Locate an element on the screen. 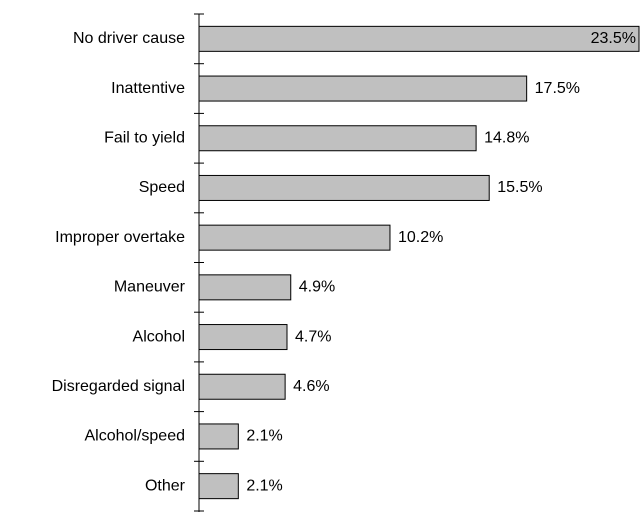 The width and height of the screenshot is (642, 512). category-label: Other is located at coordinates (165, 485).